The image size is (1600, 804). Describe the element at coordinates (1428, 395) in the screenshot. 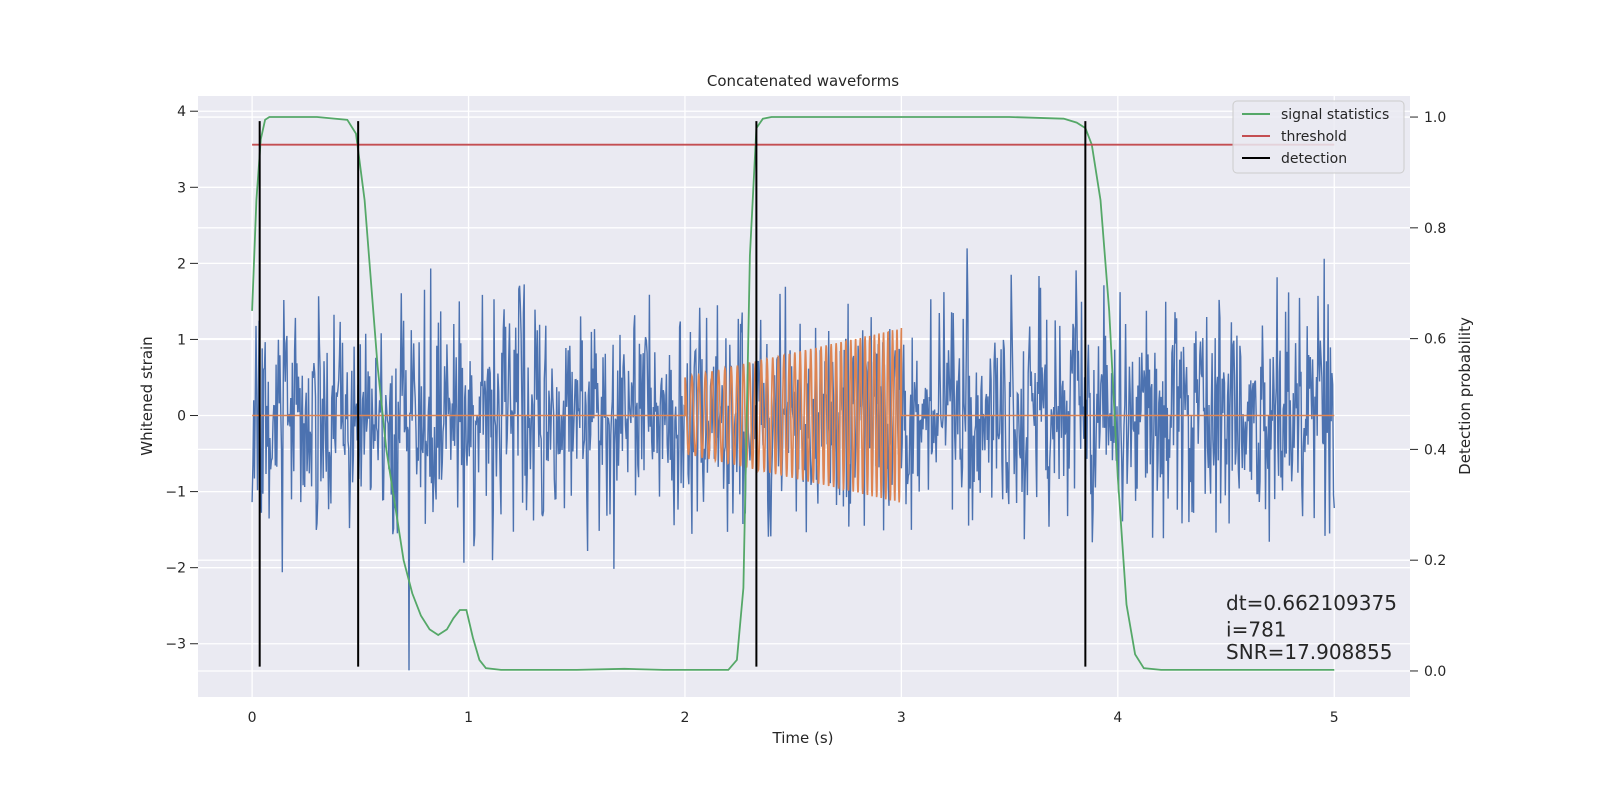

I see `y2-axis-ticks: 0.0 0.2 0.4 0.6 0.8 1.0` at that location.